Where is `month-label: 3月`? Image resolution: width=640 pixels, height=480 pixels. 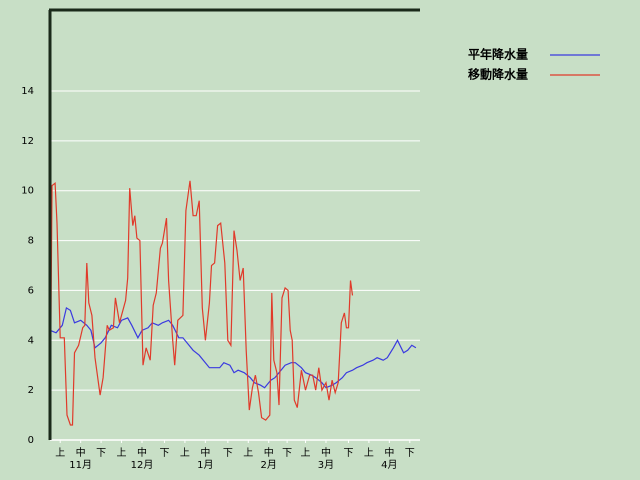
month-label: 3月 is located at coordinates (326, 465).